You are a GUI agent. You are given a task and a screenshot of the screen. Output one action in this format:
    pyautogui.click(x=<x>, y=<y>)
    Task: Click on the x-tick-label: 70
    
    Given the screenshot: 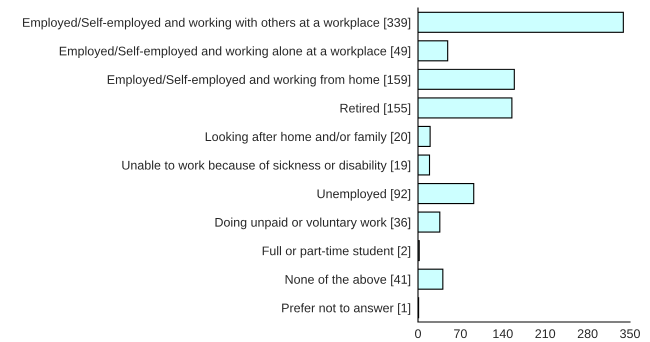 What is the action you would take?
    pyautogui.click(x=460, y=333)
    